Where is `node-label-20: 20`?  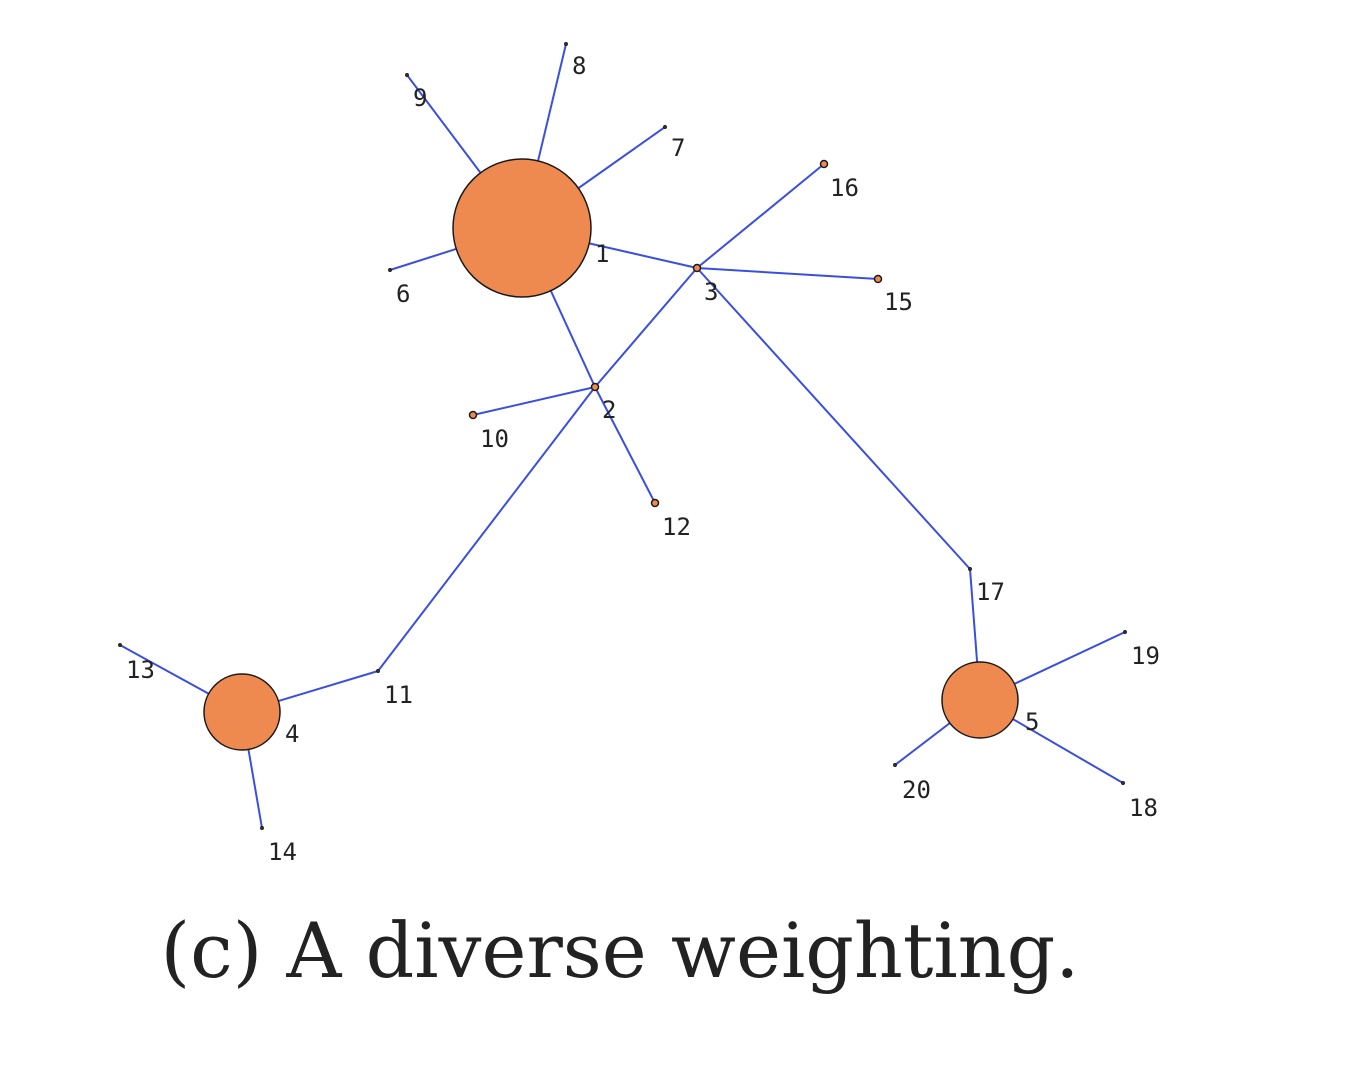 node-label-20: 20 is located at coordinates (916, 790).